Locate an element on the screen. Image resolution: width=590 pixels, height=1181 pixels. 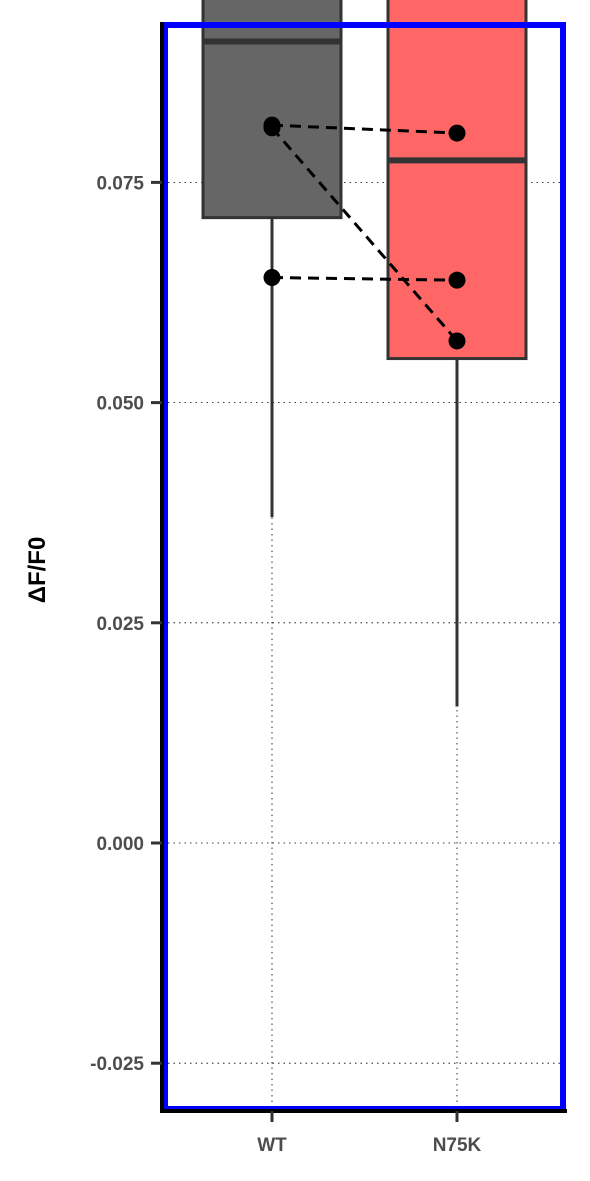
y-tick-label: 0.075 is located at coordinates (120, 183).